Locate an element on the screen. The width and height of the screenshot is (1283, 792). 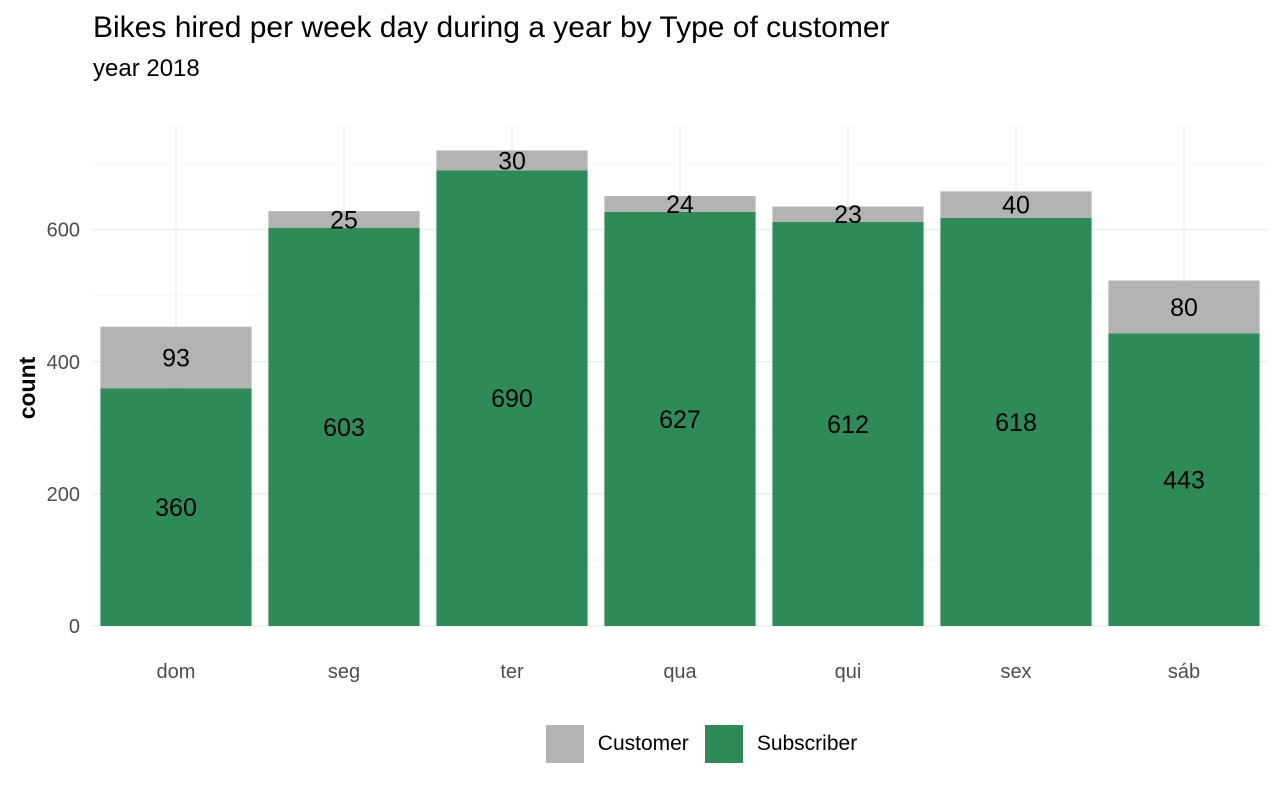
legend-label: Subscriber is located at coordinates (807, 743).